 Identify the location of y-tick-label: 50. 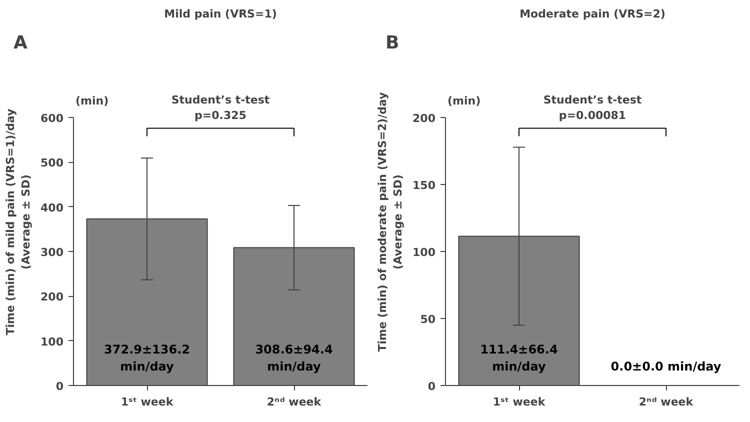
(428, 319).